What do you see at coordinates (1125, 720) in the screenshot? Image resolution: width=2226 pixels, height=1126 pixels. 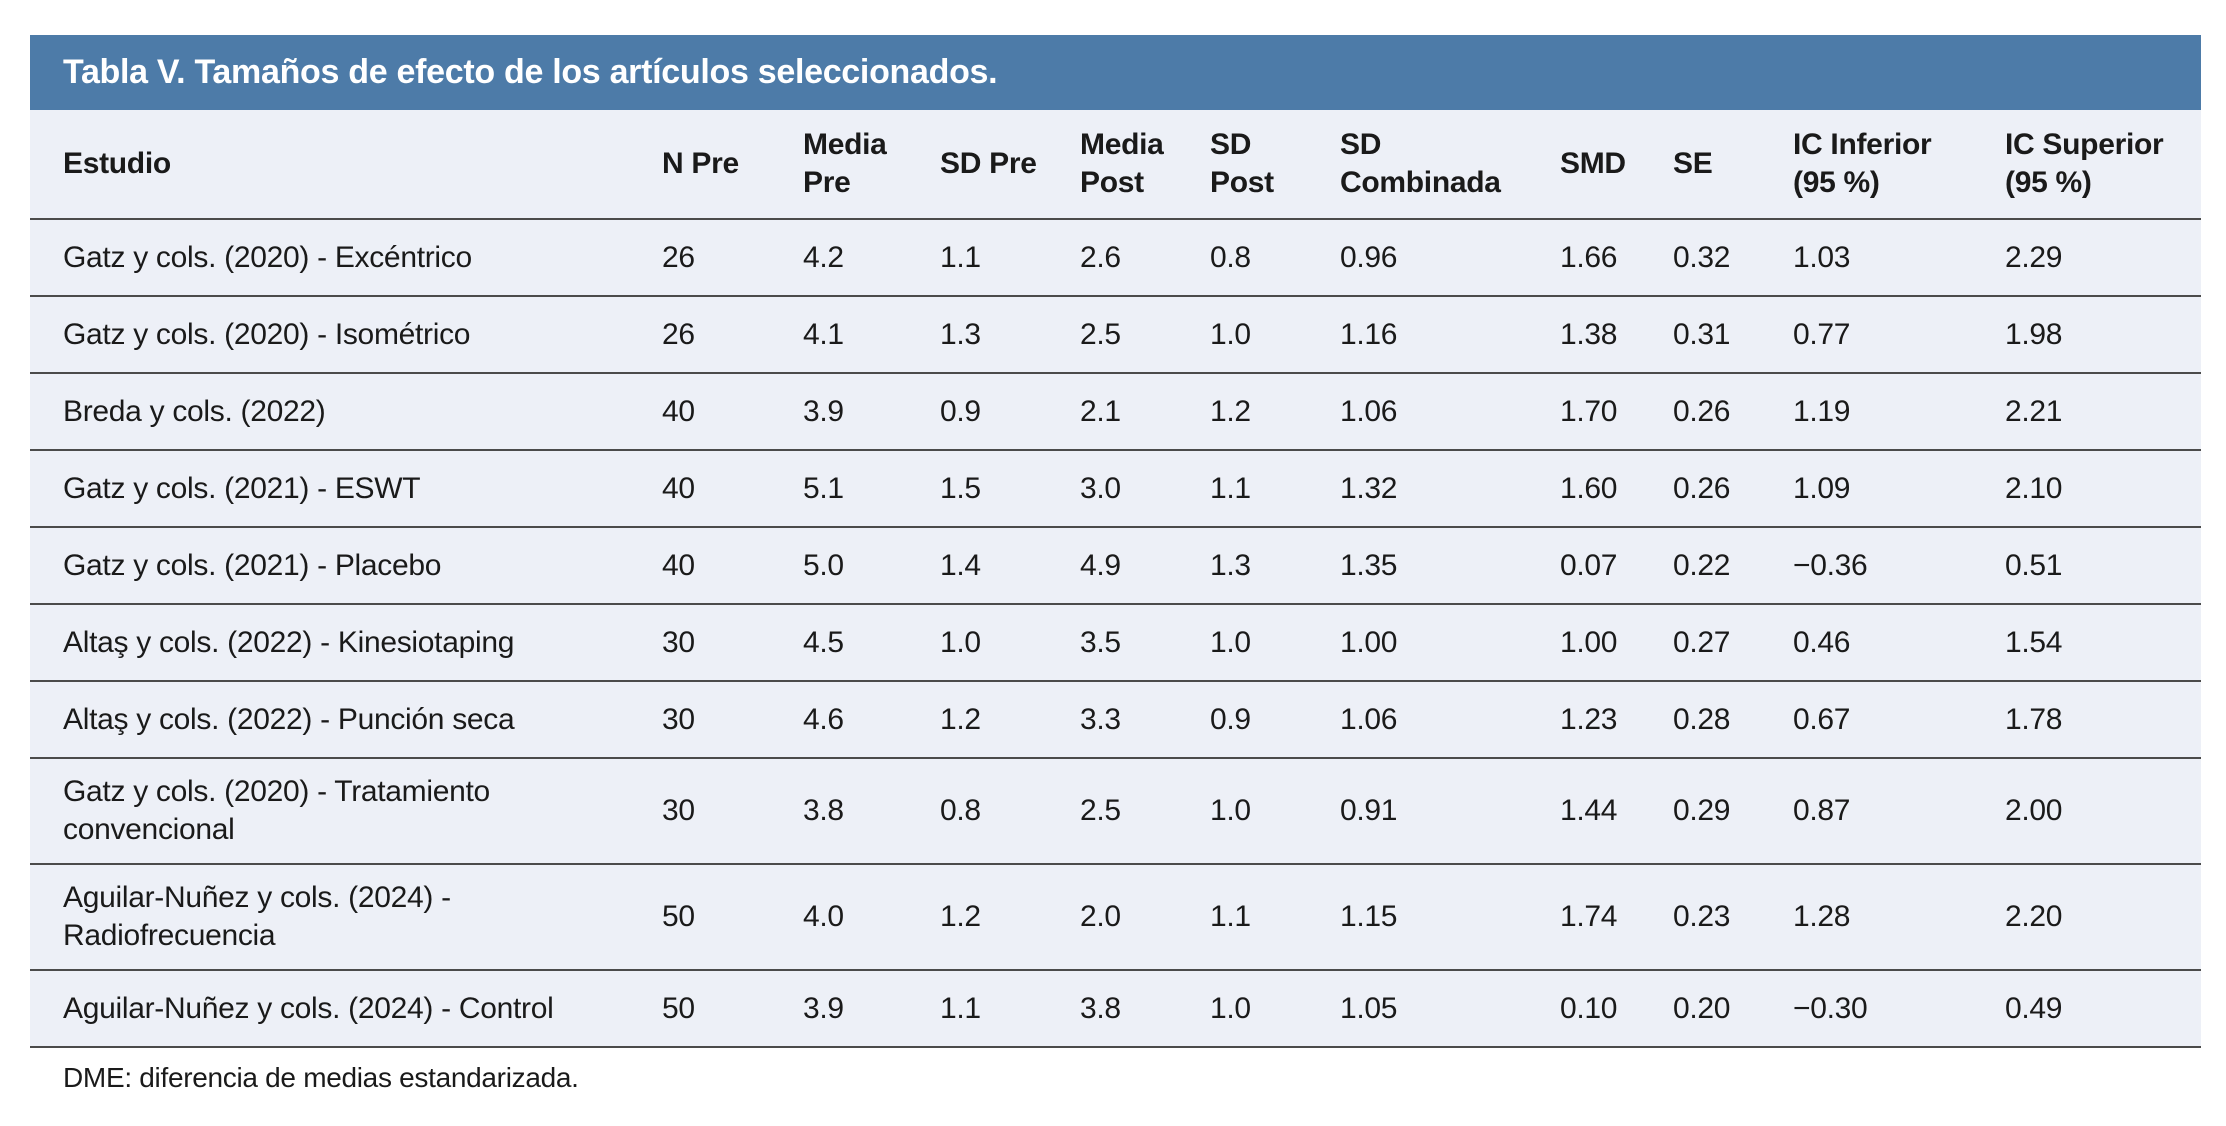 I see `value-cell: 3.3` at bounding box center [1125, 720].